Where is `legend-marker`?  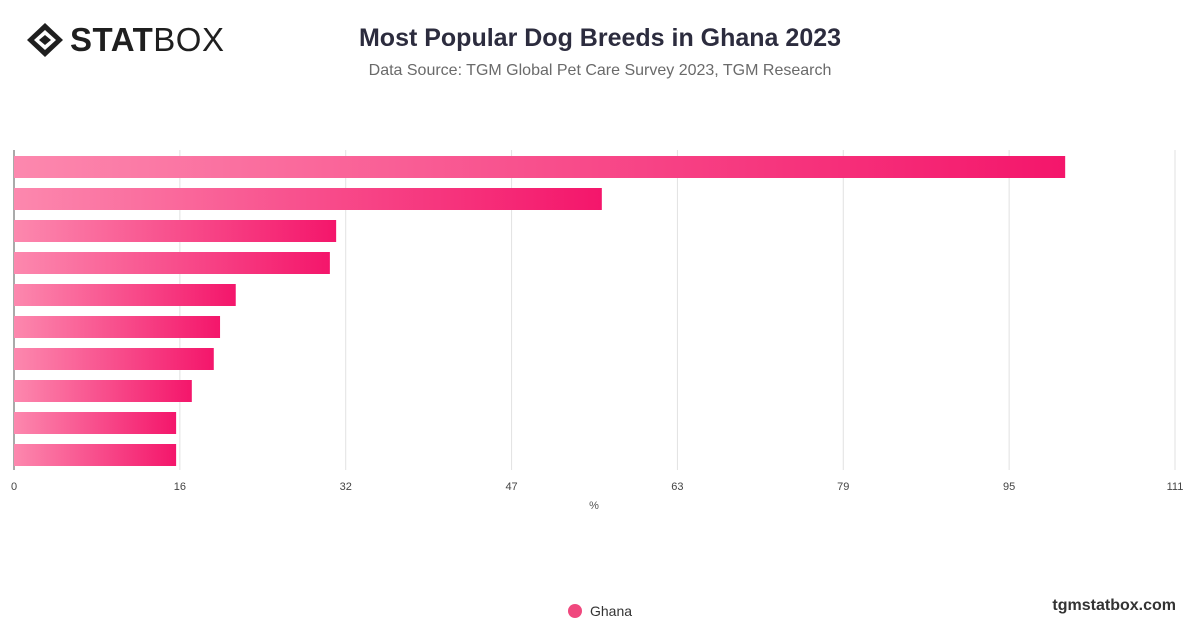
legend-marker is located at coordinates (575, 611).